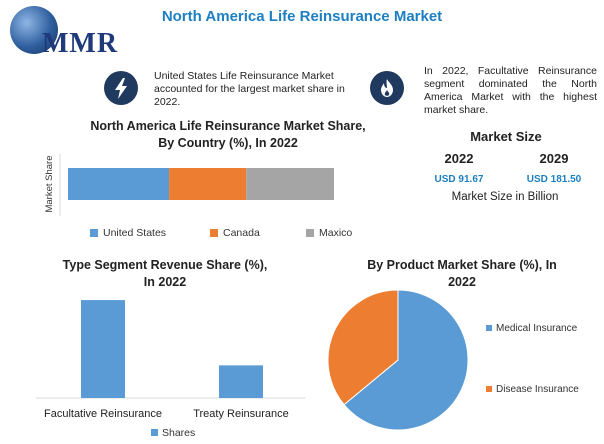 The width and height of the screenshot is (604, 444). Describe the element at coordinates (228, 143) in the screenshot. I see `country-chart-title-line2: By Country (%), In 2022` at that location.